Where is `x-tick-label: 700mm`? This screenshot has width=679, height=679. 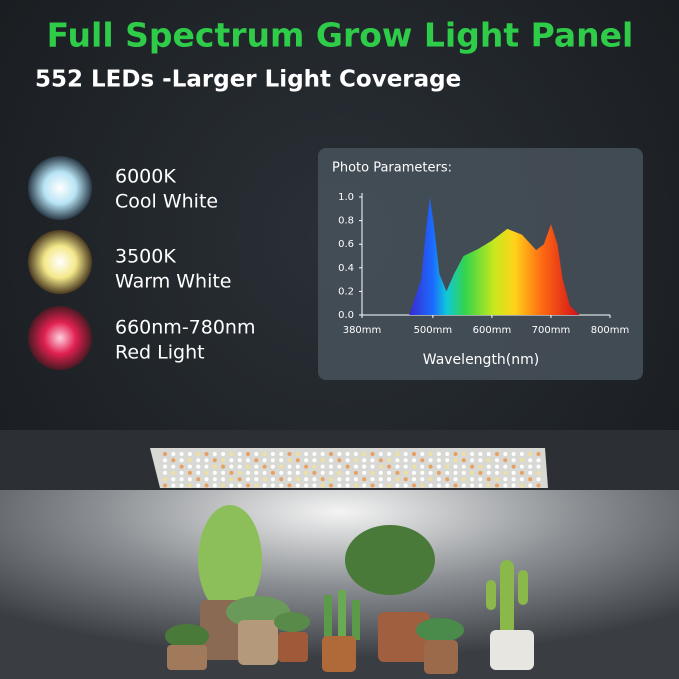
x-tick-label: 700mm is located at coordinates (551, 330).